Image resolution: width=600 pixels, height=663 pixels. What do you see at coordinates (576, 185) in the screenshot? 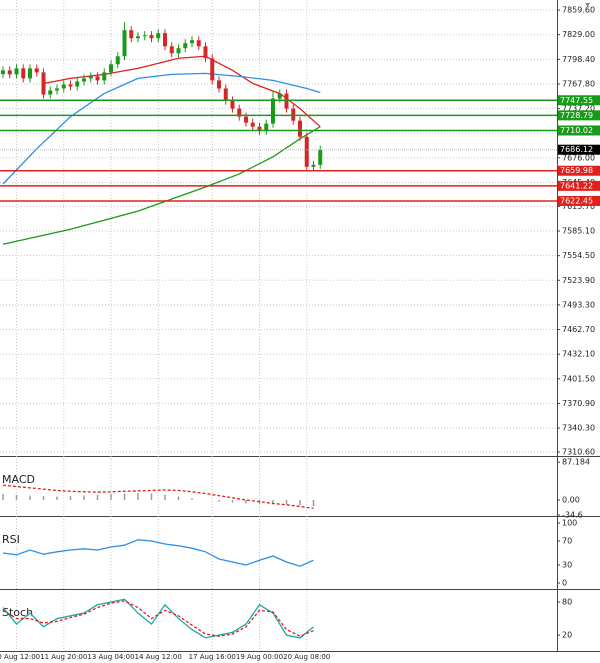
I see `level-label: 7641.22` at bounding box center [576, 185].